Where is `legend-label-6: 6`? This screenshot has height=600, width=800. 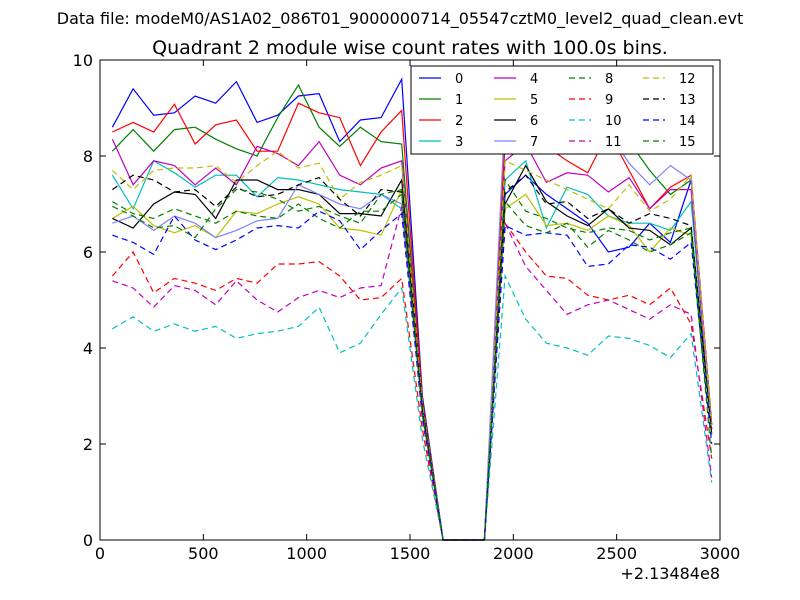 legend-label-6: 6 is located at coordinates (534, 121).